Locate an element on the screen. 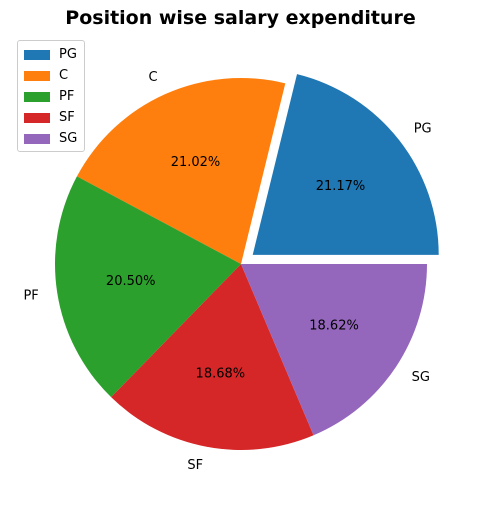 The image size is (481, 506). slice-label-pg: PG is located at coordinates (423, 129).